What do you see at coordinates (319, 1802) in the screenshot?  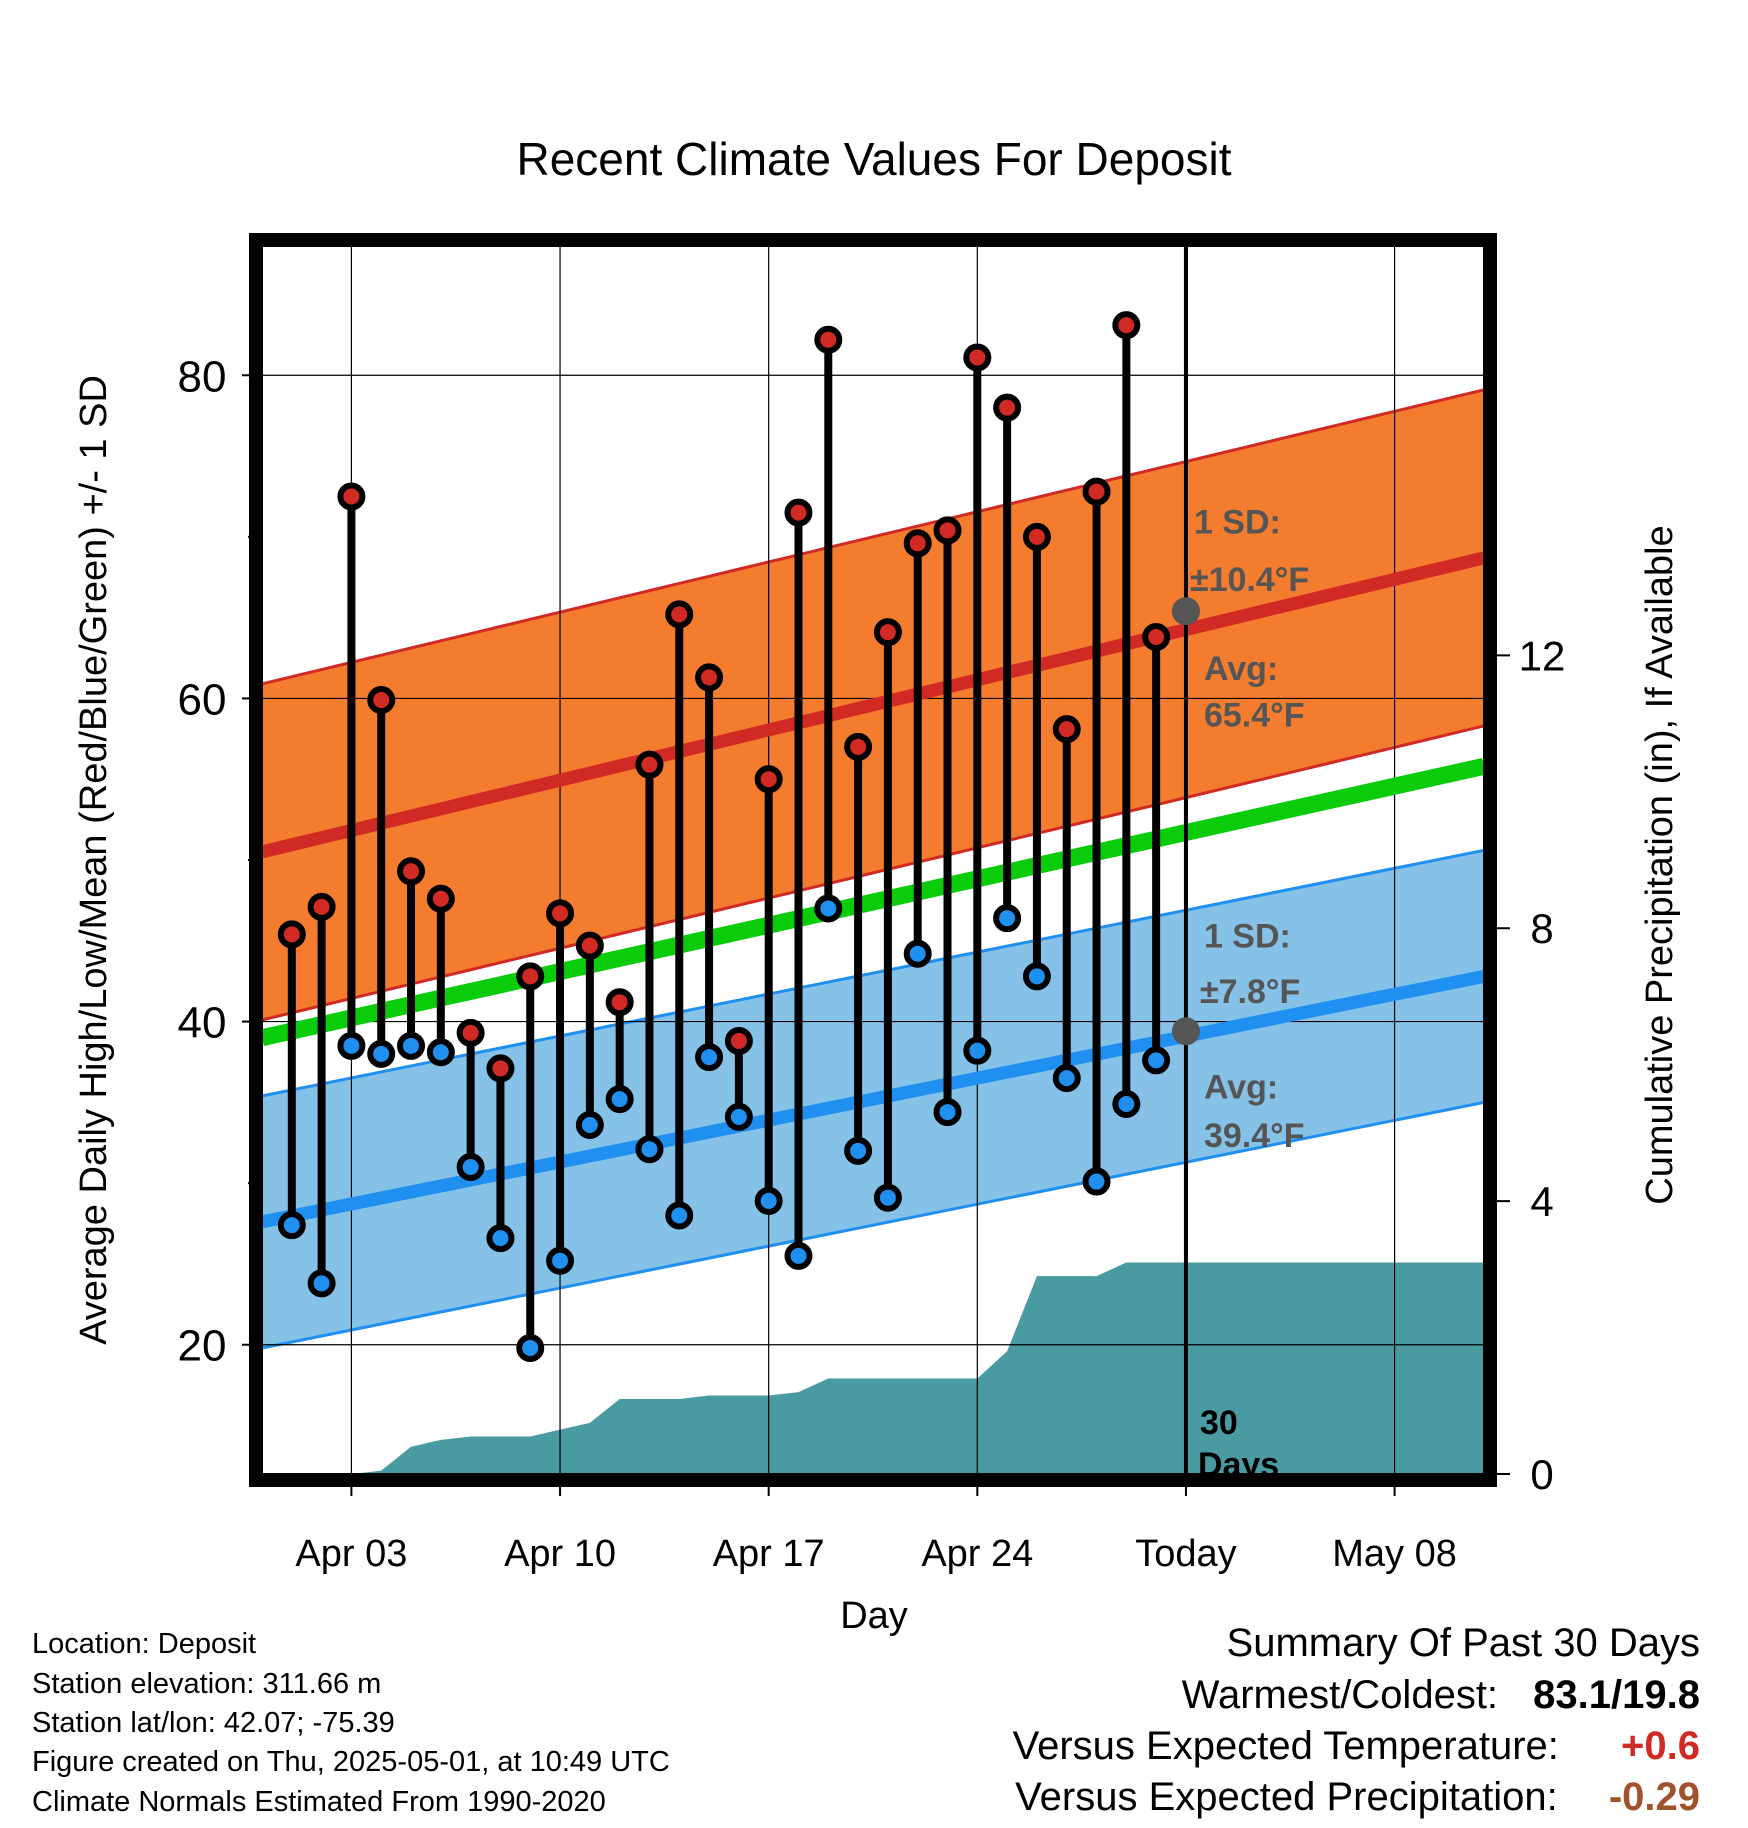 I see `info-normals: Climate Normals Estimated From 1990-2020` at bounding box center [319, 1802].